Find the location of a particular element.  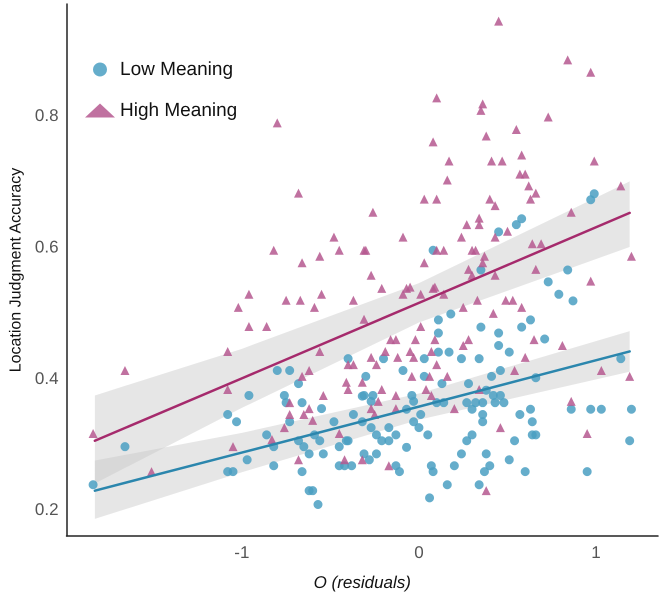

x-axis-title: O (residuals) is located at coordinates (362, 582).